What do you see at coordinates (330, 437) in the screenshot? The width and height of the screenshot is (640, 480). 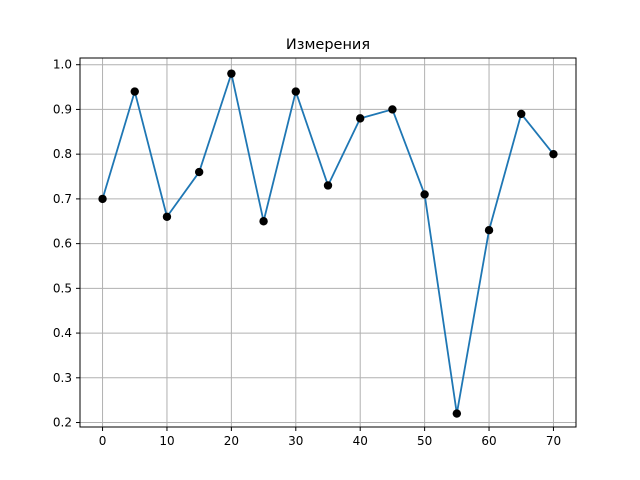 I see `x-axis: 0 10 20 30 40 50 60 70` at bounding box center [330, 437].